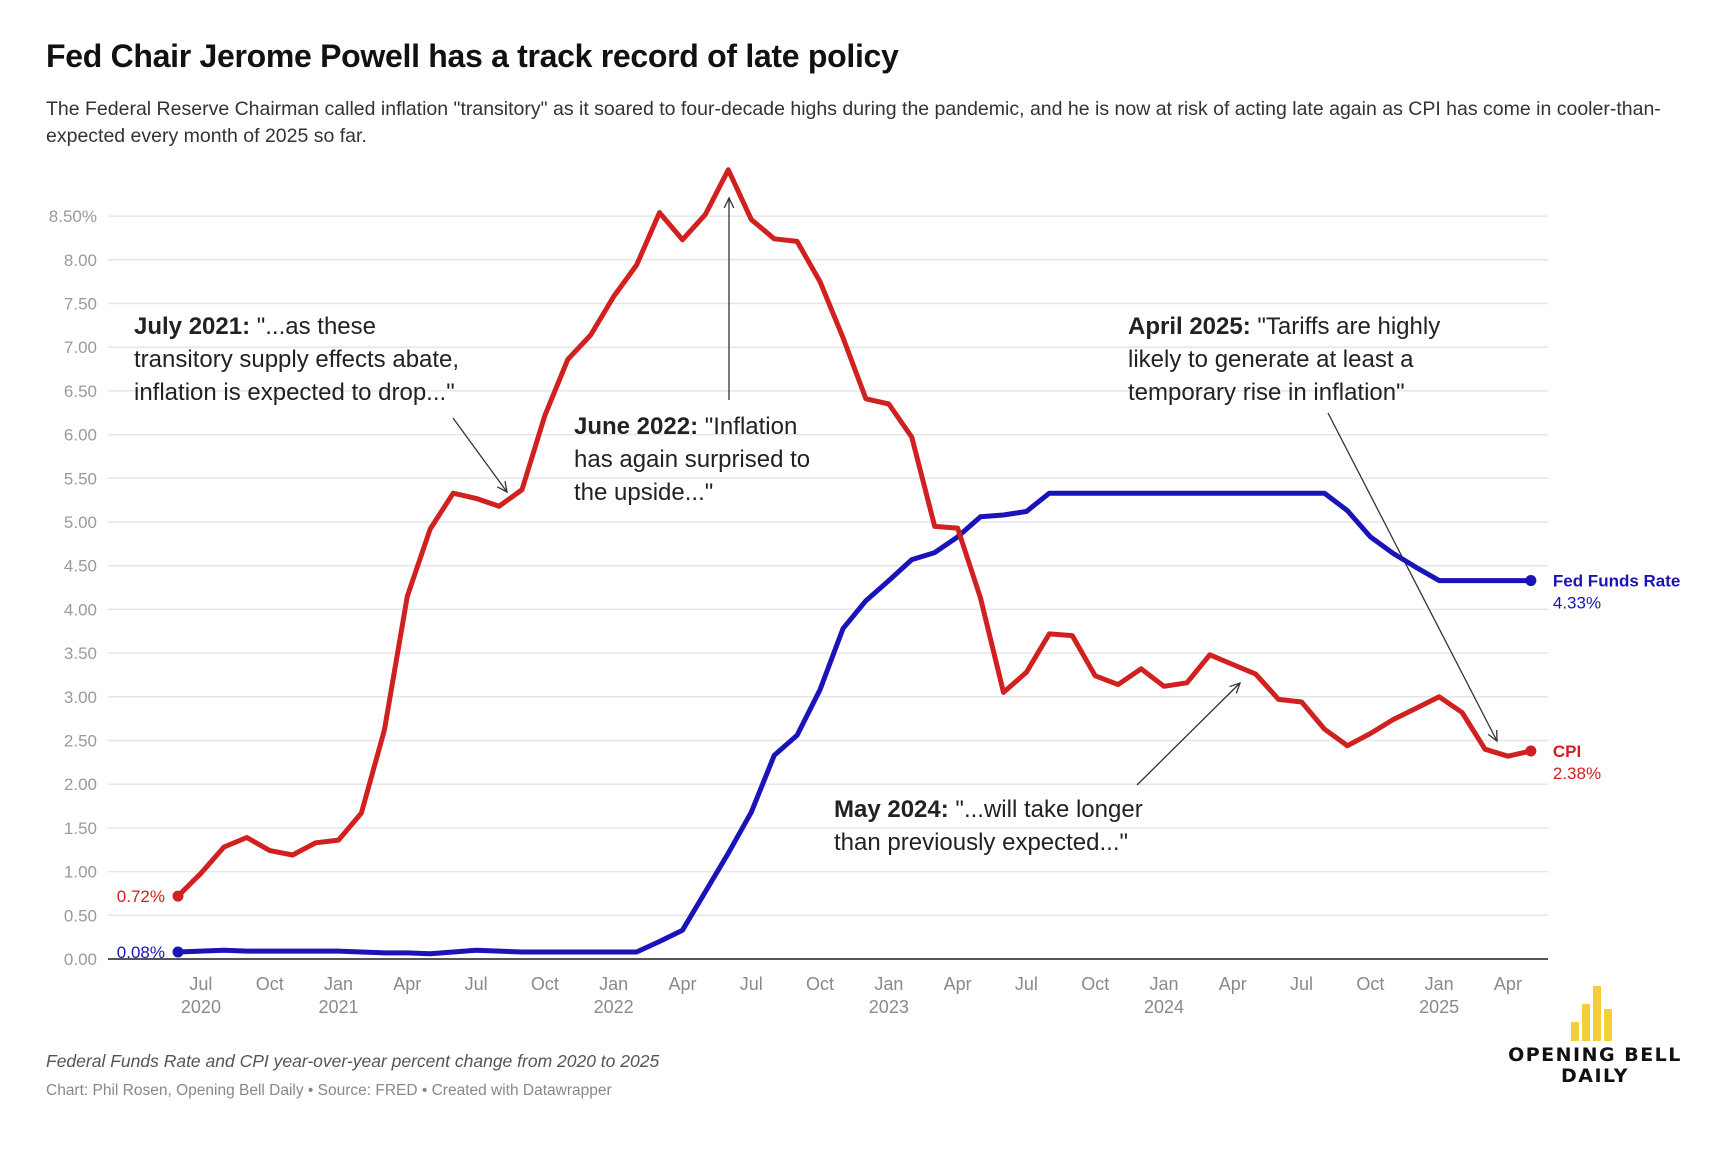  What do you see at coordinates (73, 216) in the screenshot?
I see `y-tick-label: 8.50%` at bounding box center [73, 216].